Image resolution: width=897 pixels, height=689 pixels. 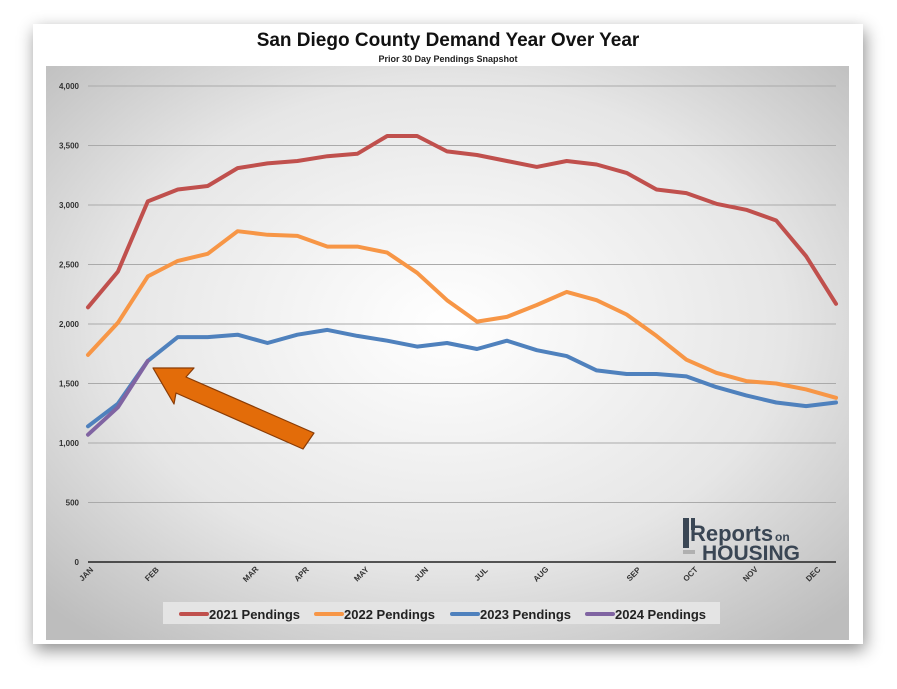 What do you see at coordinates (448, 59) in the screenshot?
I see `chart-subtitle: Prior 30 Day Pendings Snapshot` at bounding box center [448, 59].